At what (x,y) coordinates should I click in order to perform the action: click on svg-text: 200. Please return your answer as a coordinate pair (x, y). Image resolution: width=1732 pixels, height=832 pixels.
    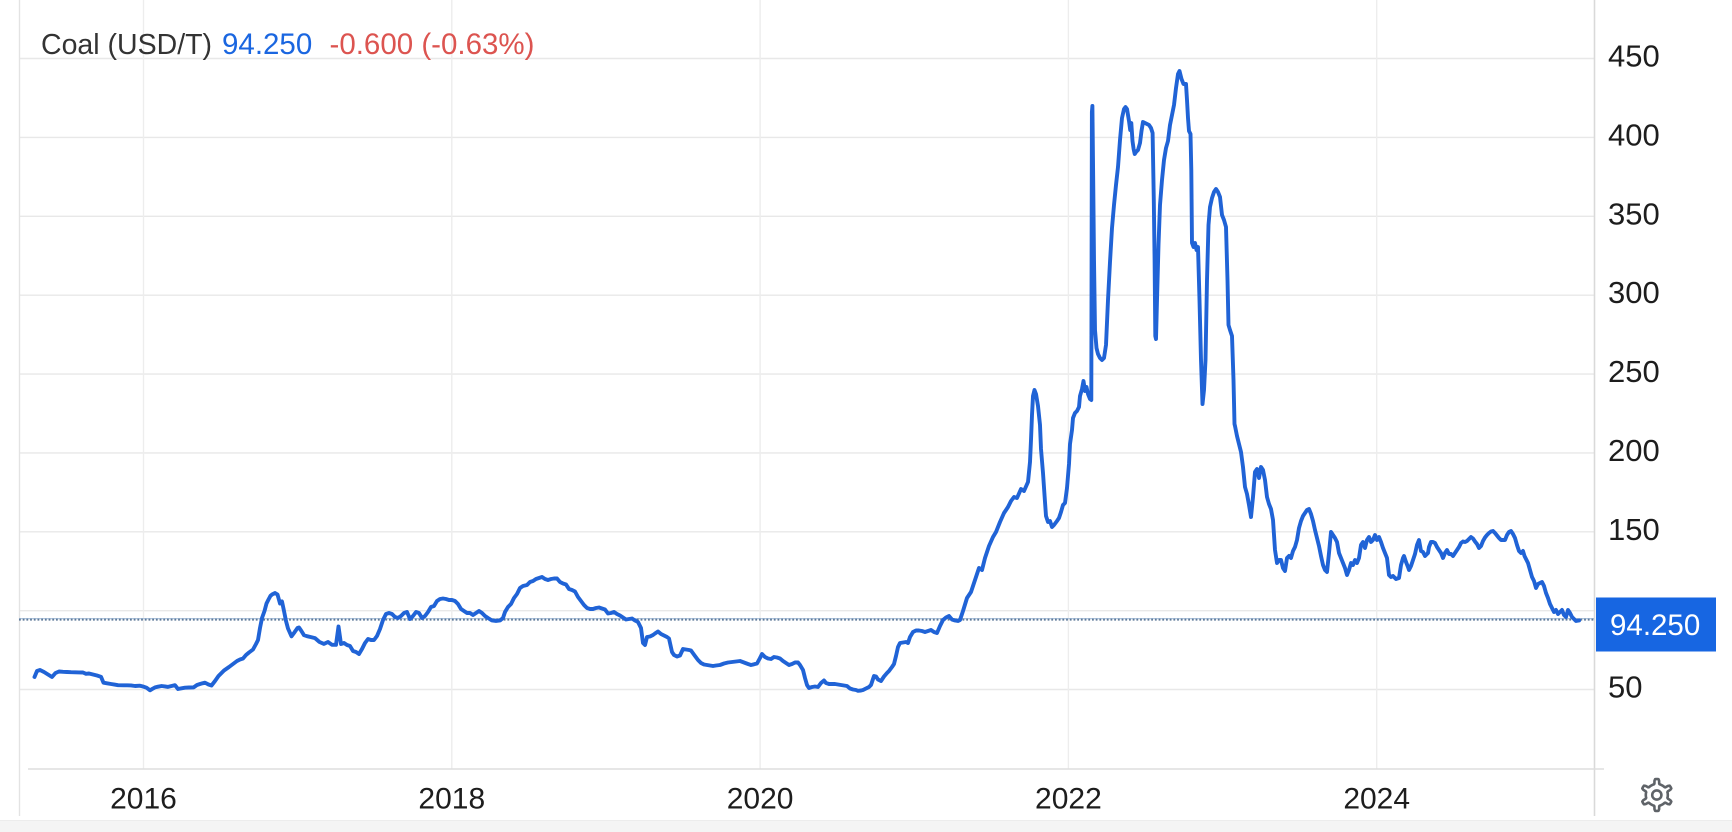
    Looking at the image, I should click on (1634, 450).